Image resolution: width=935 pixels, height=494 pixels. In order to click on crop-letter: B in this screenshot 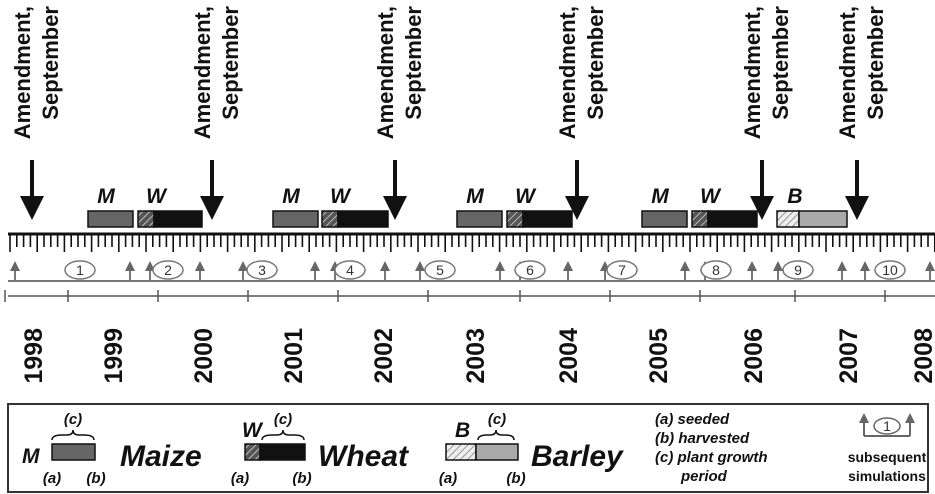, I will do `click(794, 196)`.